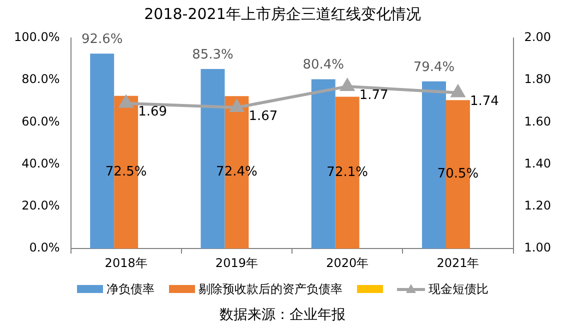 The image size is (565, 331). What do you see at coordinates (263, 116) in the screenshot?
I see `data-label: 1.67` at bounding box center [263, 116].